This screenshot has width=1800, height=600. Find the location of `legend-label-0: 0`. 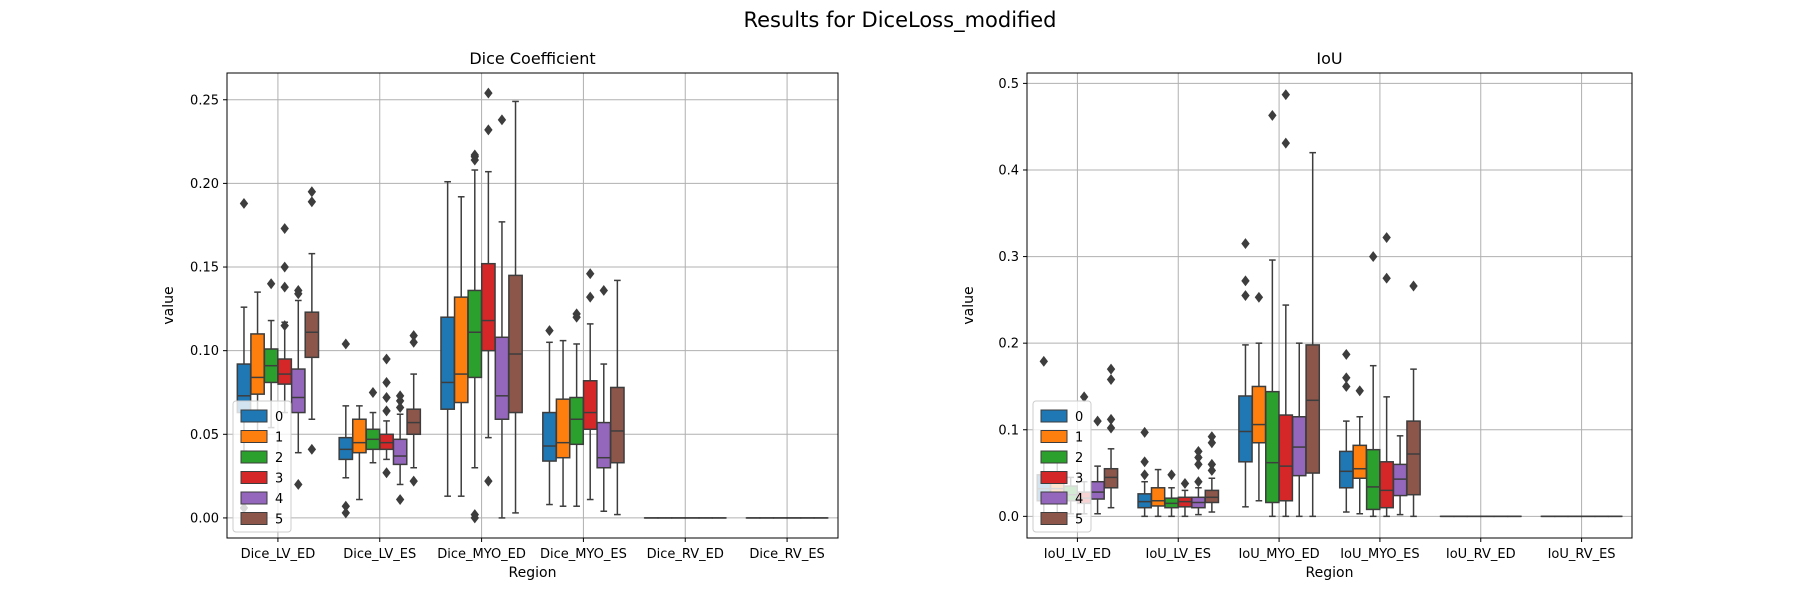

legend-label-0: 0 is located at coordinates (1079, 417).